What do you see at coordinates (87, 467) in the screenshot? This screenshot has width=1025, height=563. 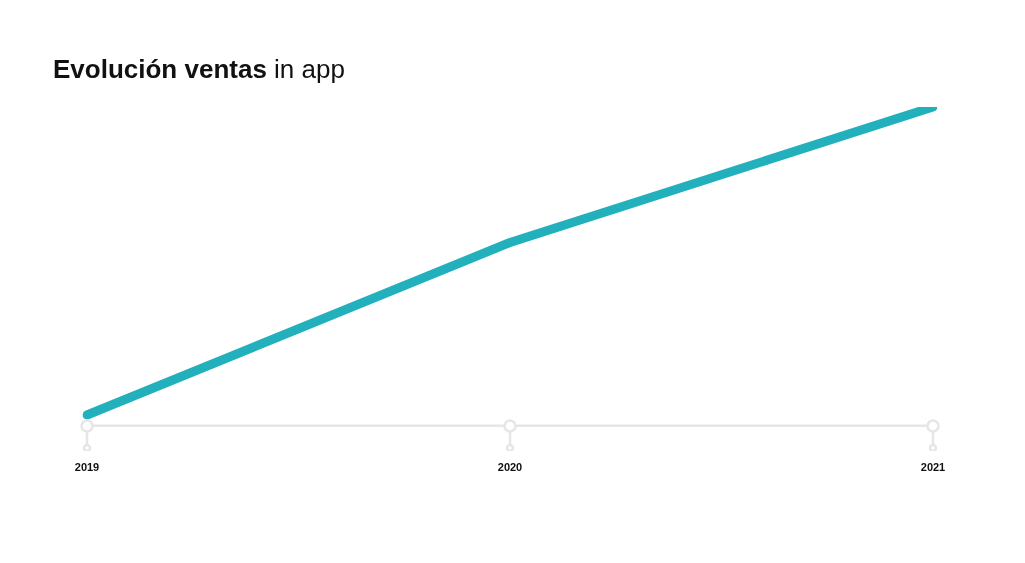 I see `x-tick-label: 2019` at bounding box center [87, 467].